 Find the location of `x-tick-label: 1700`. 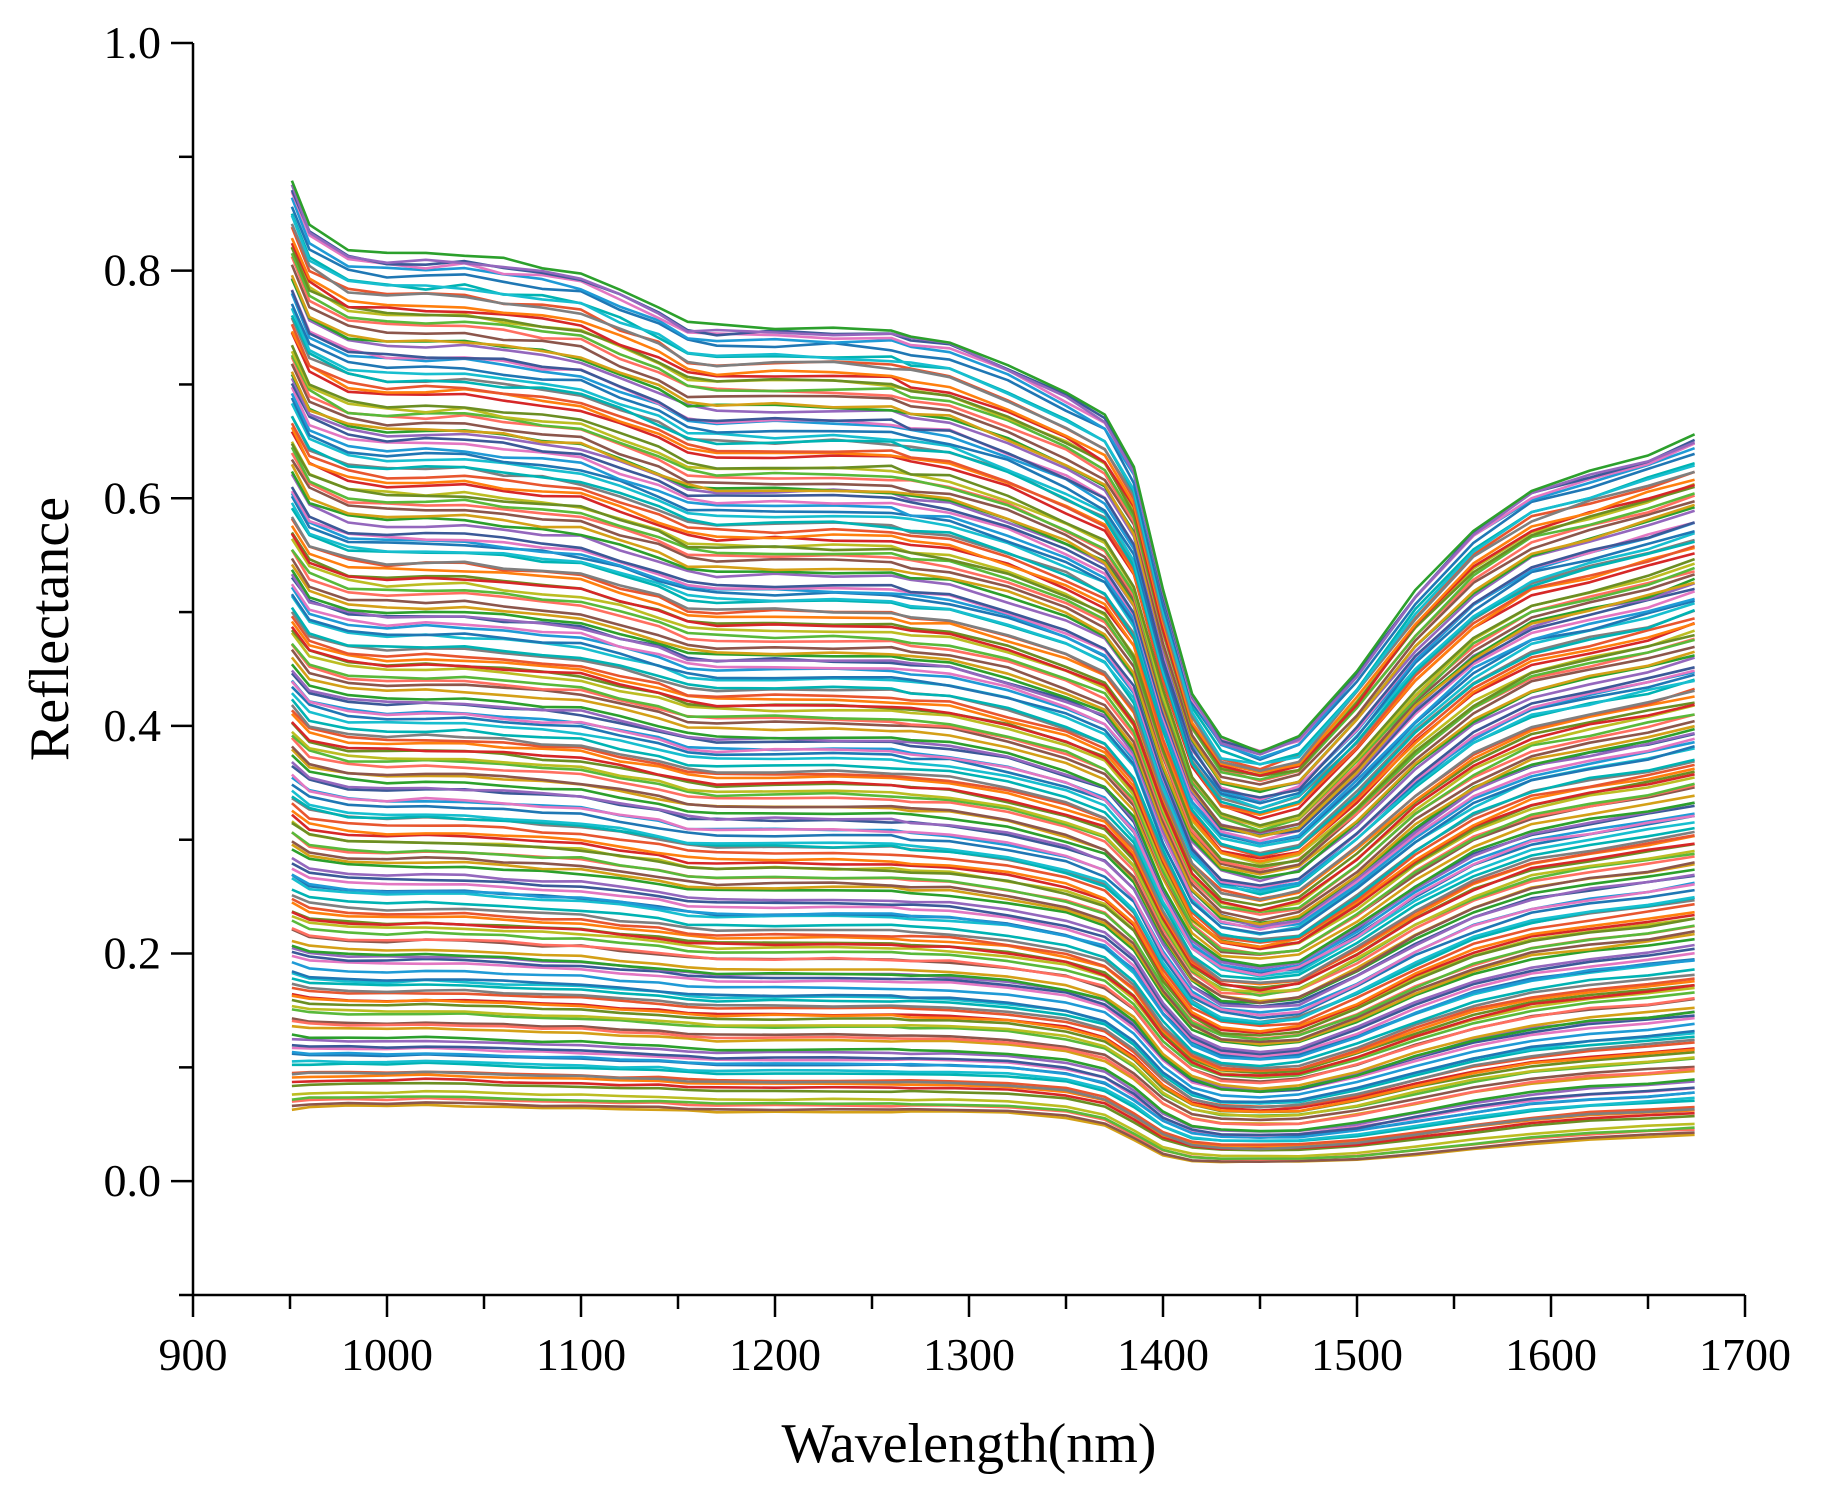

x-tick-label: 1700 is located at coordinates (1745, 1354).